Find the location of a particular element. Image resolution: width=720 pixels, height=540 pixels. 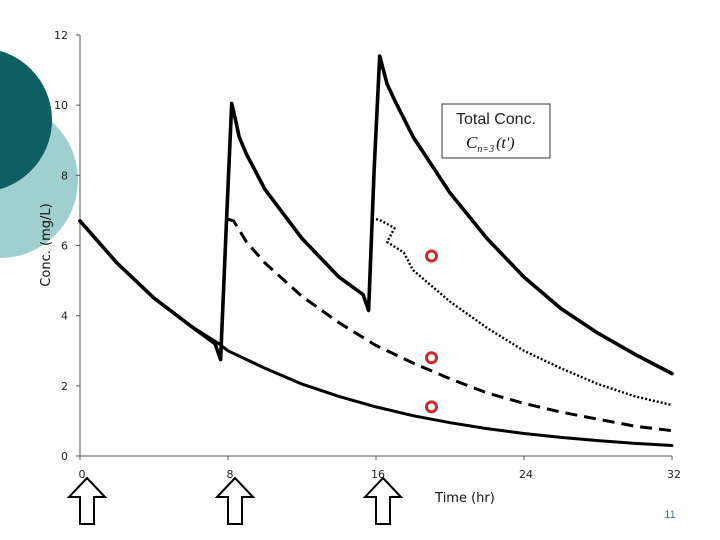

y-axis-label: Conc. (mg/L) is located at coordinates (46, 244).